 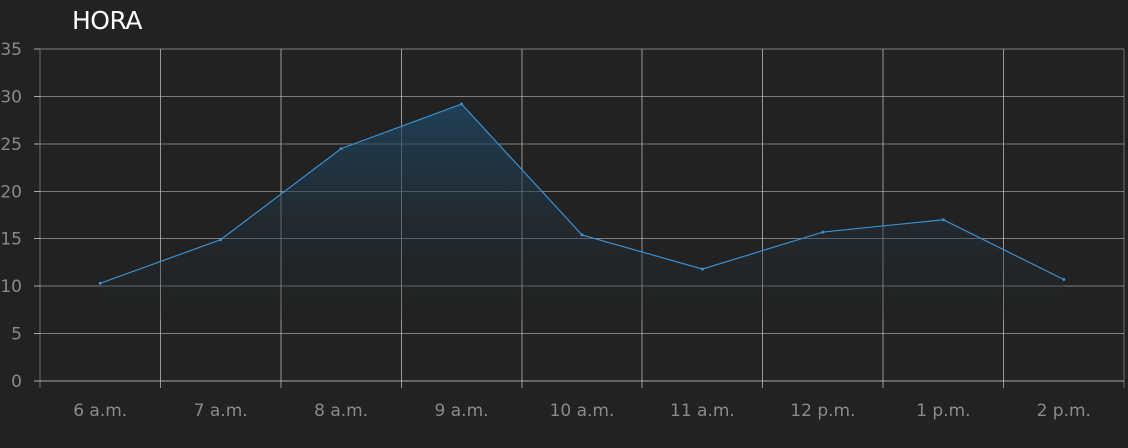 I want to click on x-tick-label: 2 p.m., so click(x=1064, y=411).